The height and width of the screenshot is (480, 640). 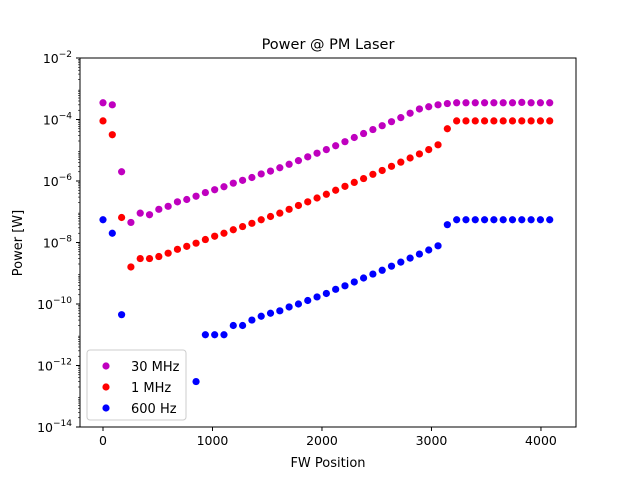 I want to click on y-axis: 10⁻¹⁴ 10⁻¹² 10⁻¹⁰ 10⁻⁸ 10⁻⁶ 10⁻⁴ 10⁻², so click(x=58, y=242).